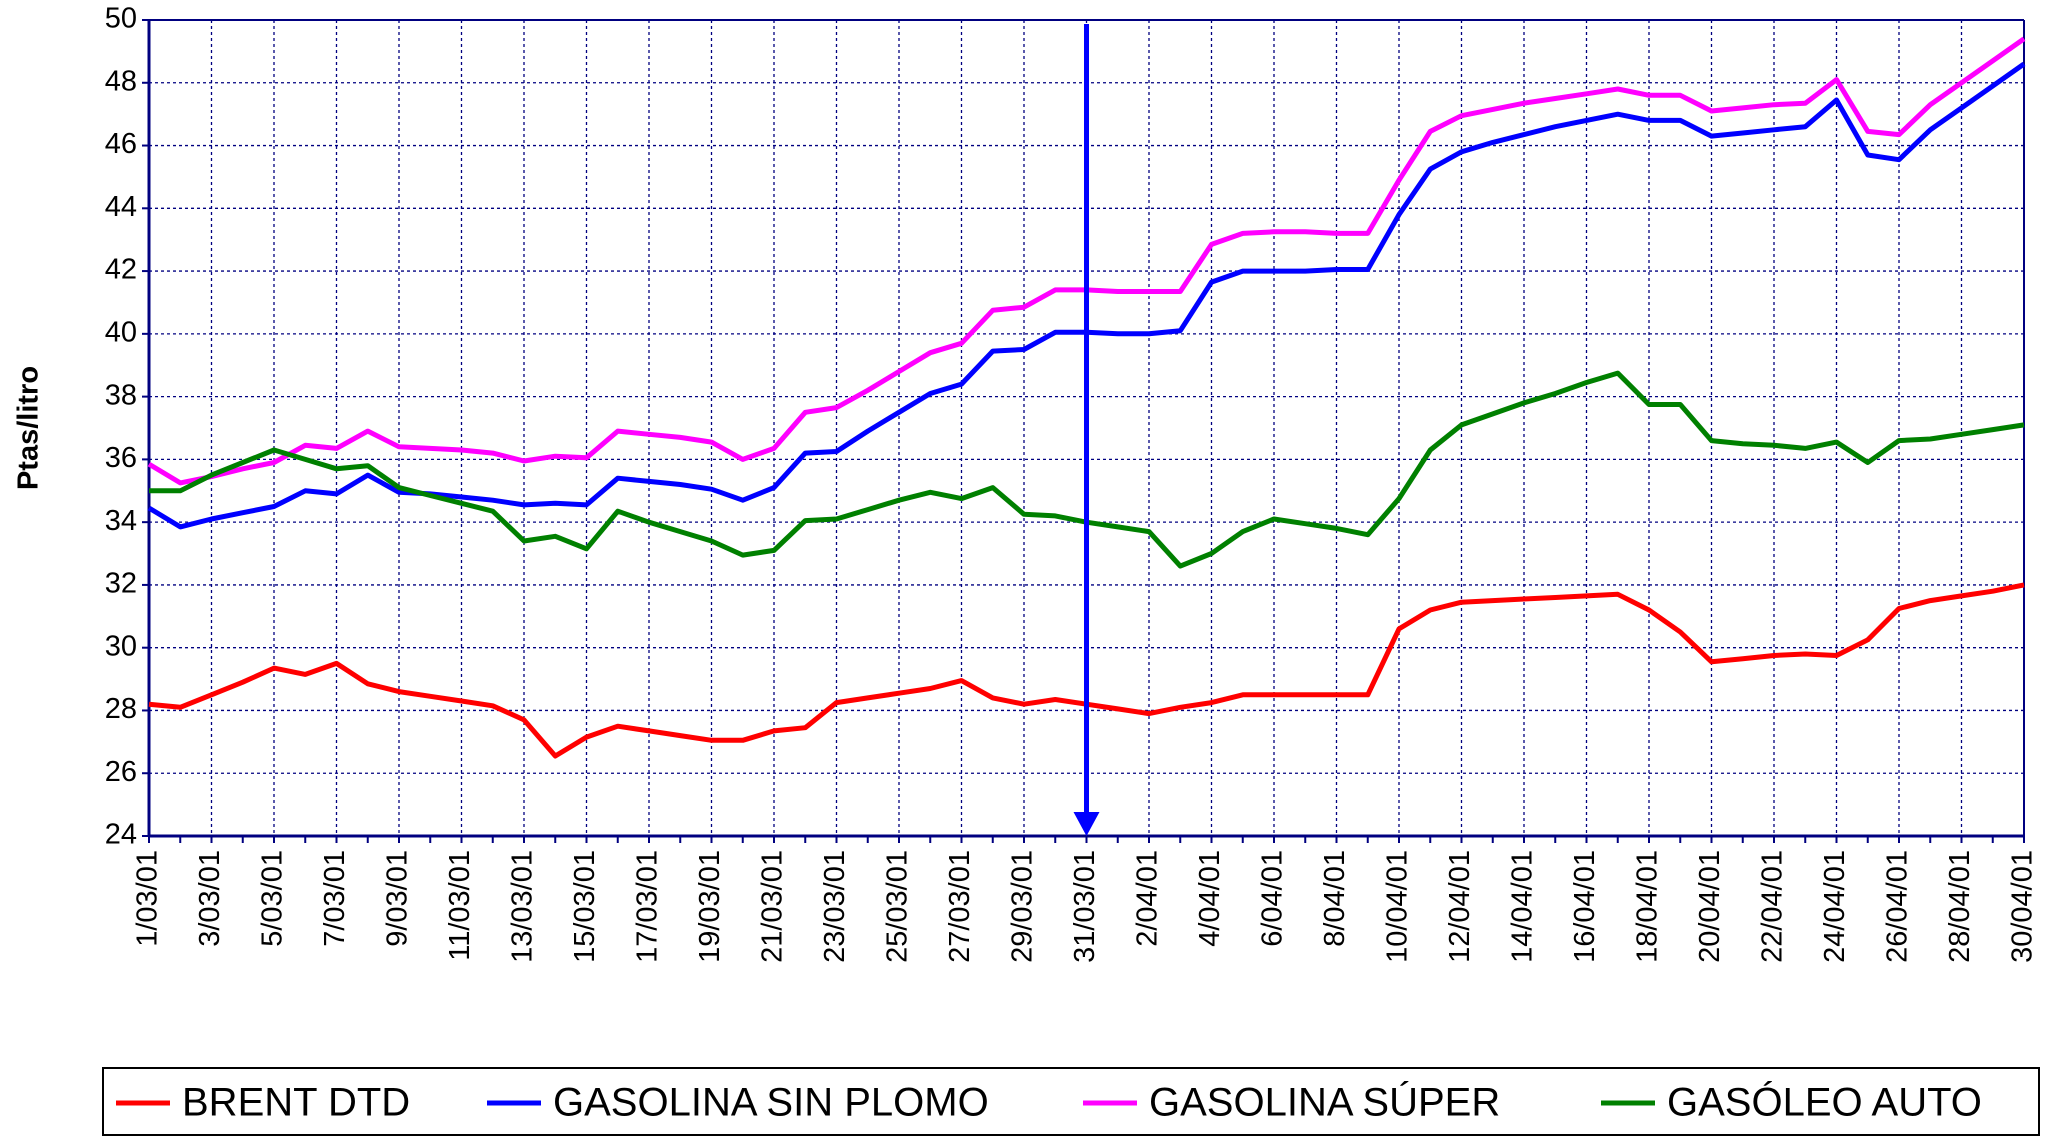 This screenshot has width=2055, height=1138. What do you see at coordinates (1648, 906) in the screenshot?
I see `x-tick-label: 18/04/01` at bounding box center [1648, 906].